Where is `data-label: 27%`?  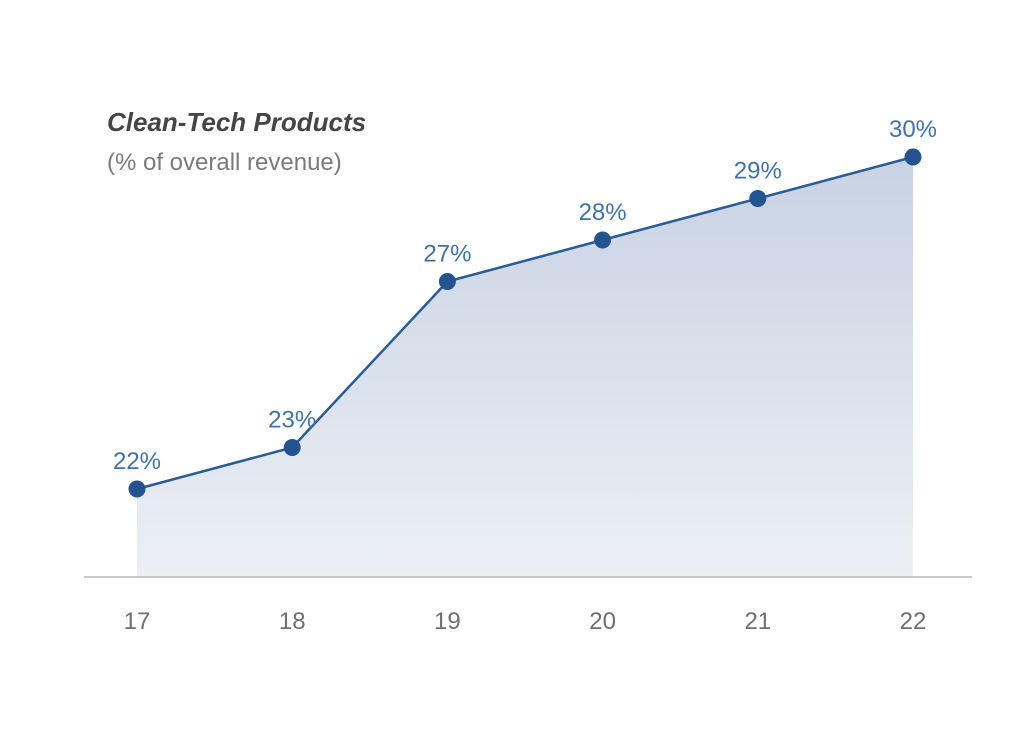
data-label: 27% is located at coordinates (447, 254).